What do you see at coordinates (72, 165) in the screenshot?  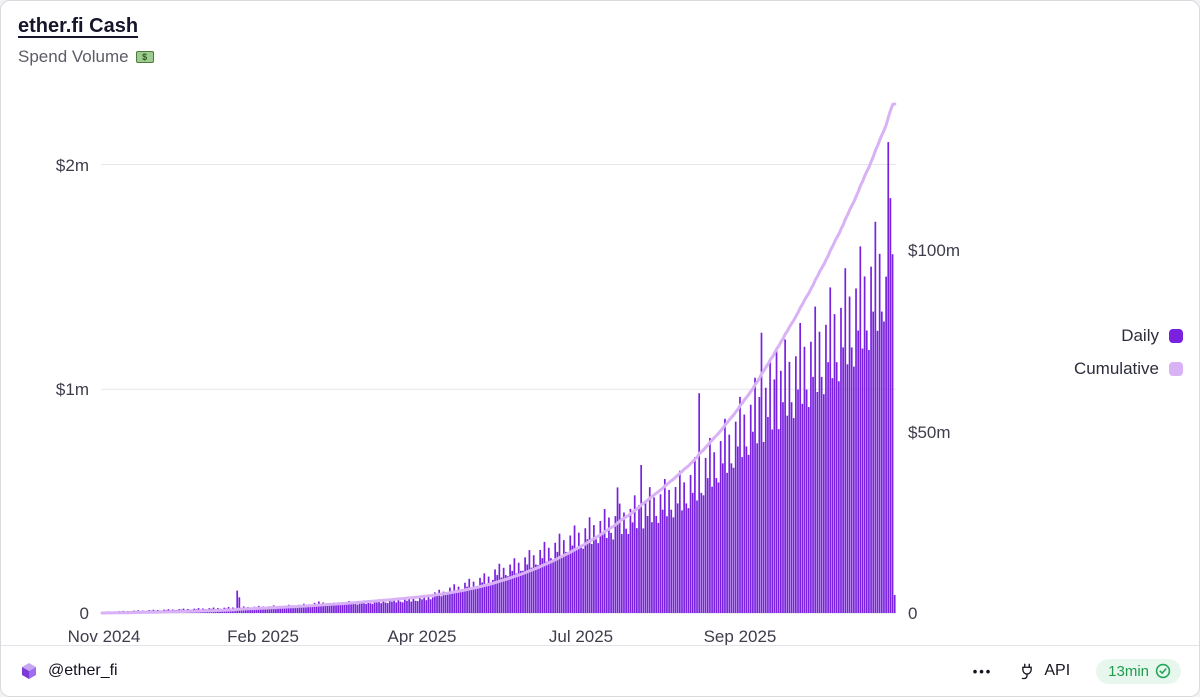 I see `left-tick-2m: $2m` at bounding box center [72, 165].